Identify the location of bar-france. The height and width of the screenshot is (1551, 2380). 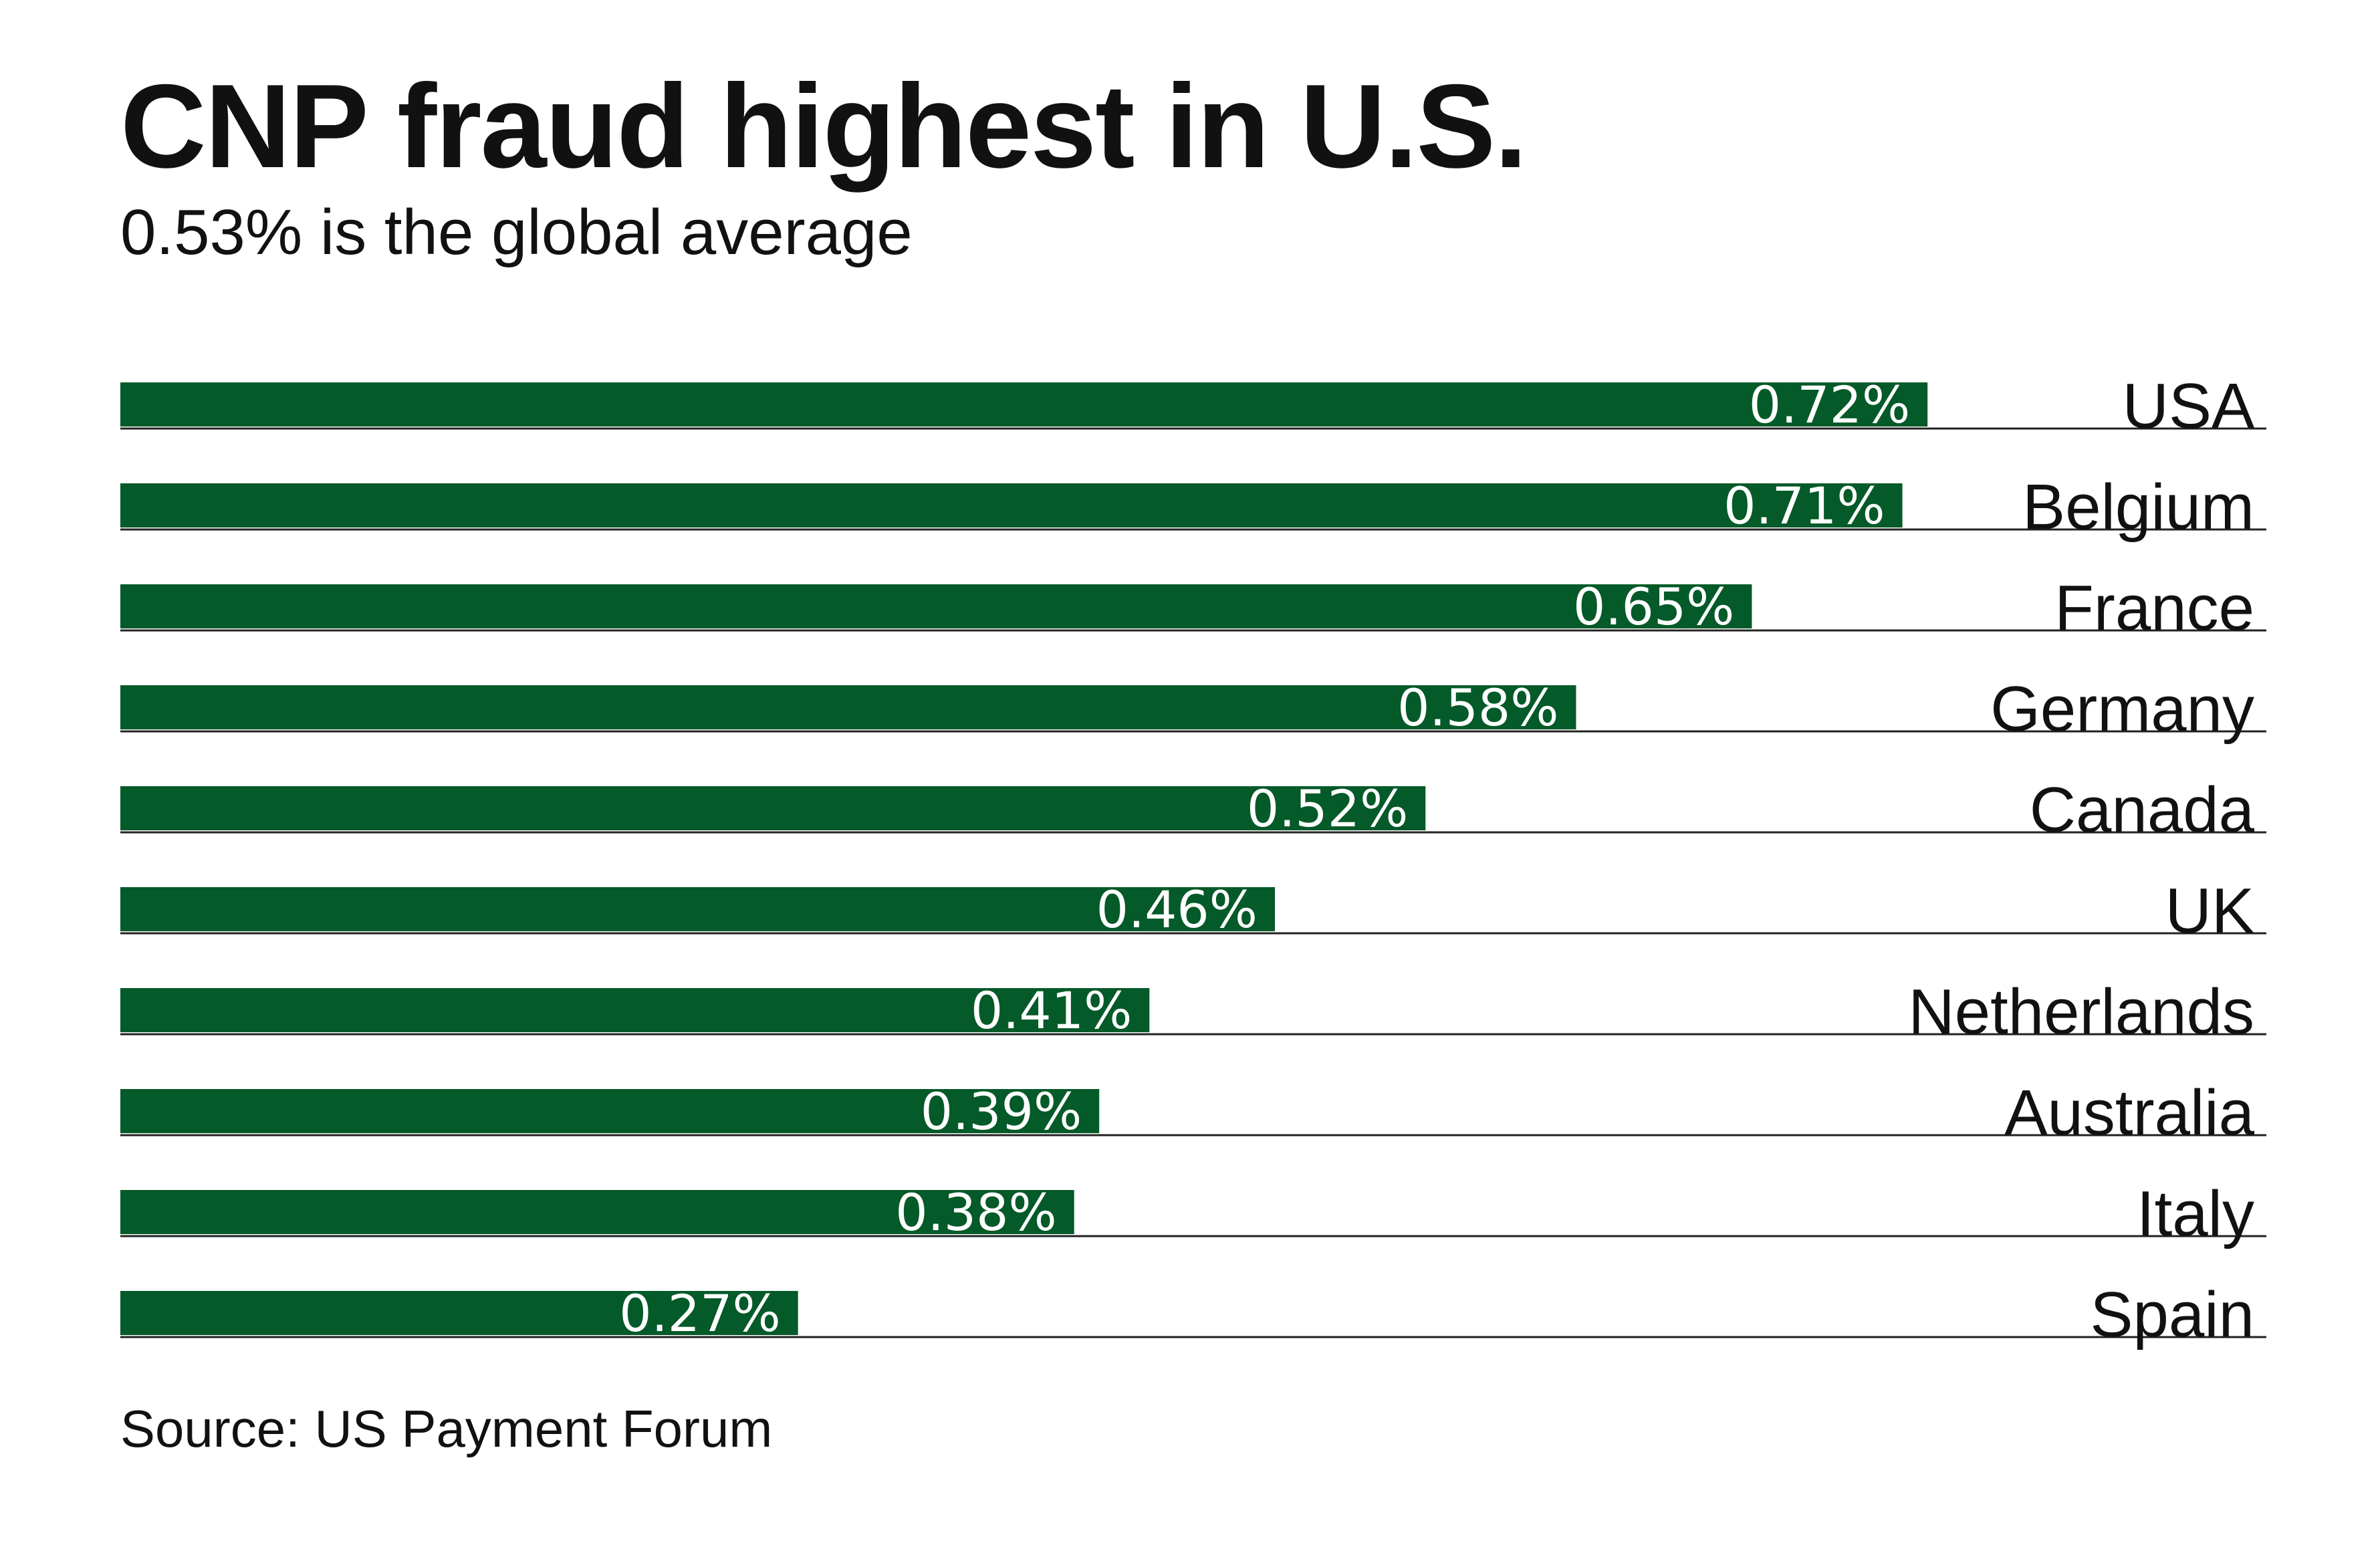
(936, 606).